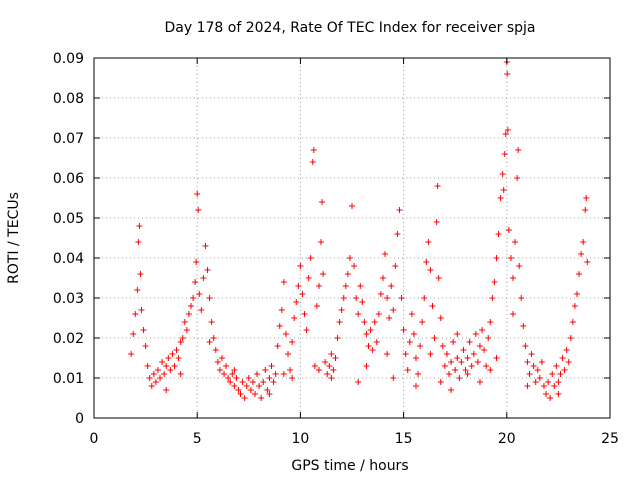  What do you see at coordinates (68, 339) in the screenshot?
I see `y-tick-label: 0.02` at bounding box center [68, 339].